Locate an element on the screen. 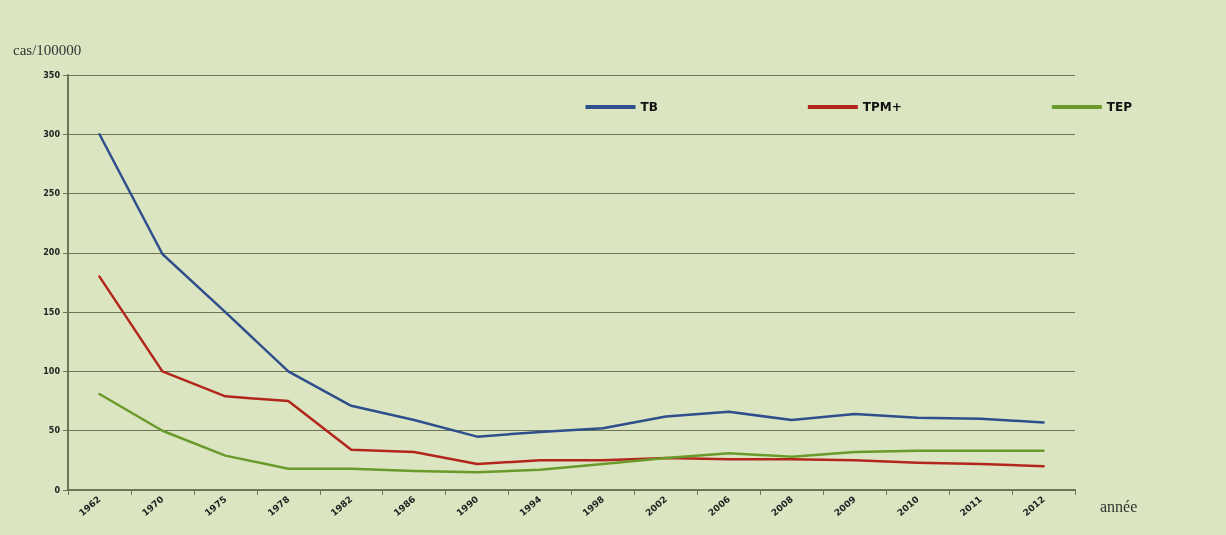 The image size is (1226, 535). y-tick-label: 300 is located at coordinates (52, 134).